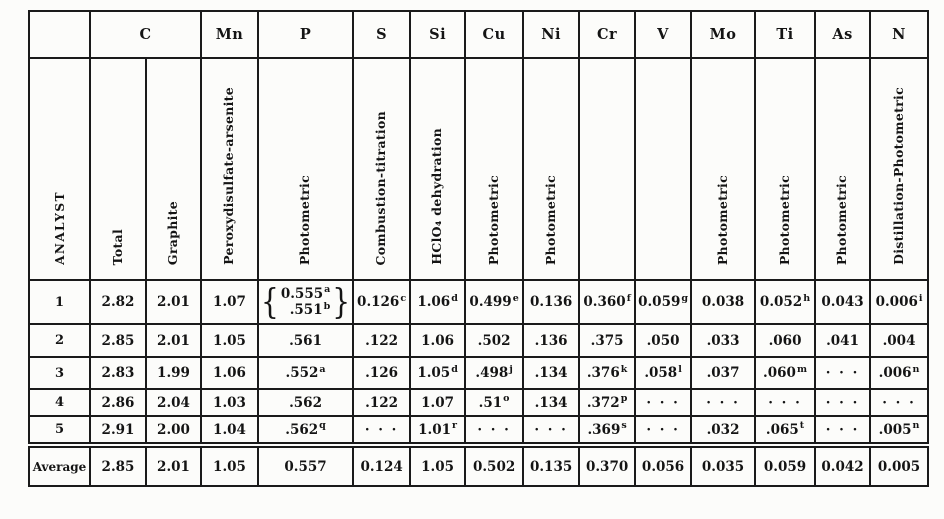 This screenshot has height=519, width=944. I want to click on row-label-4: 4, so click(59, 402).